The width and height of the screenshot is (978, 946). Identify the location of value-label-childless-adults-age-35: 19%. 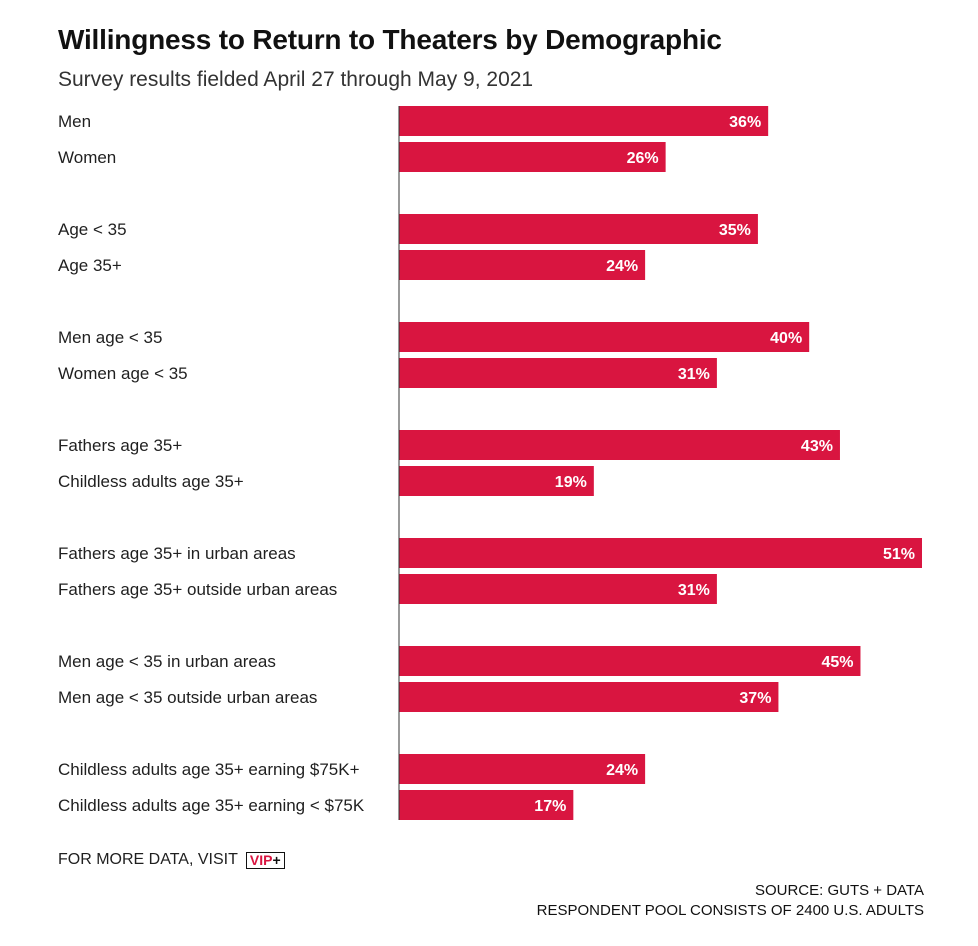
(571, 482).